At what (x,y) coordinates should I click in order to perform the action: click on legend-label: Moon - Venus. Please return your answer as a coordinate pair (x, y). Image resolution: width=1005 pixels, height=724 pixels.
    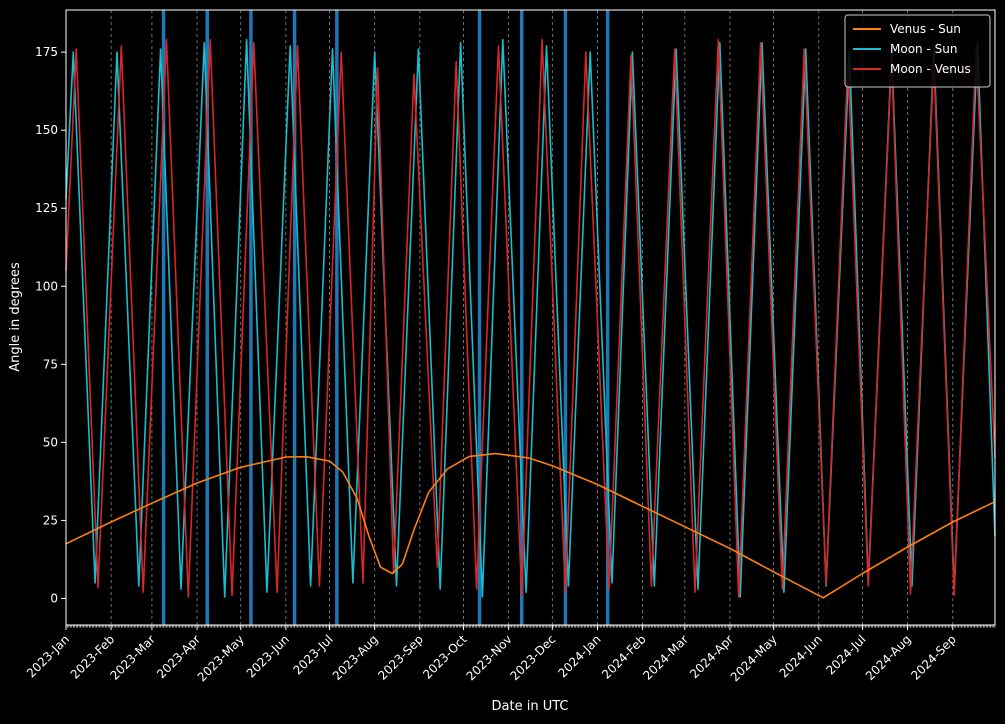
    Looking at the image, I should click on (930, 69).